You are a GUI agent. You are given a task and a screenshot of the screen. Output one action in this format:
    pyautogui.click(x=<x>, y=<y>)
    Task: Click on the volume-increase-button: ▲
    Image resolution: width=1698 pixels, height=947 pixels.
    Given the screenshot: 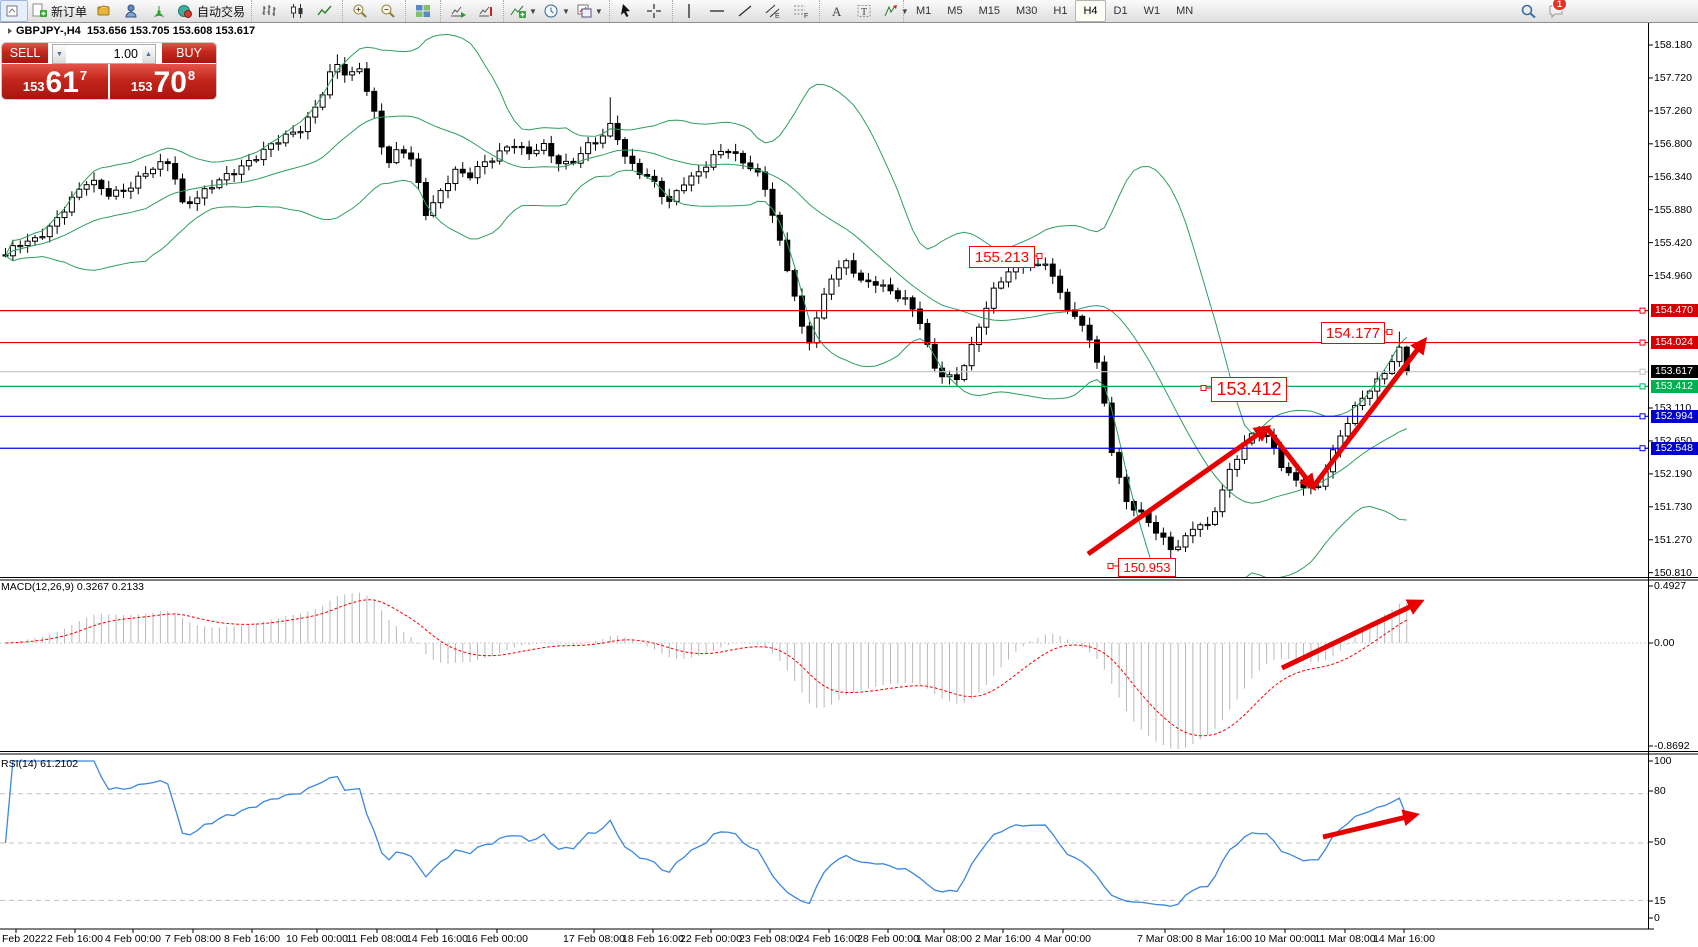 What is the action you would take?
    pyautogui.click(x=148, y=54)
    